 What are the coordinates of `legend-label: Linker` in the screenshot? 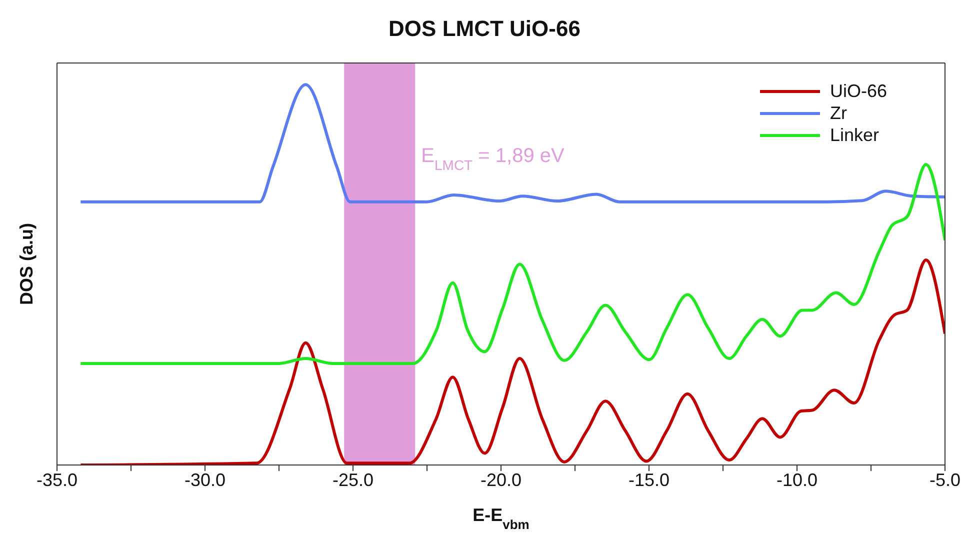 It's located at (855, 135).